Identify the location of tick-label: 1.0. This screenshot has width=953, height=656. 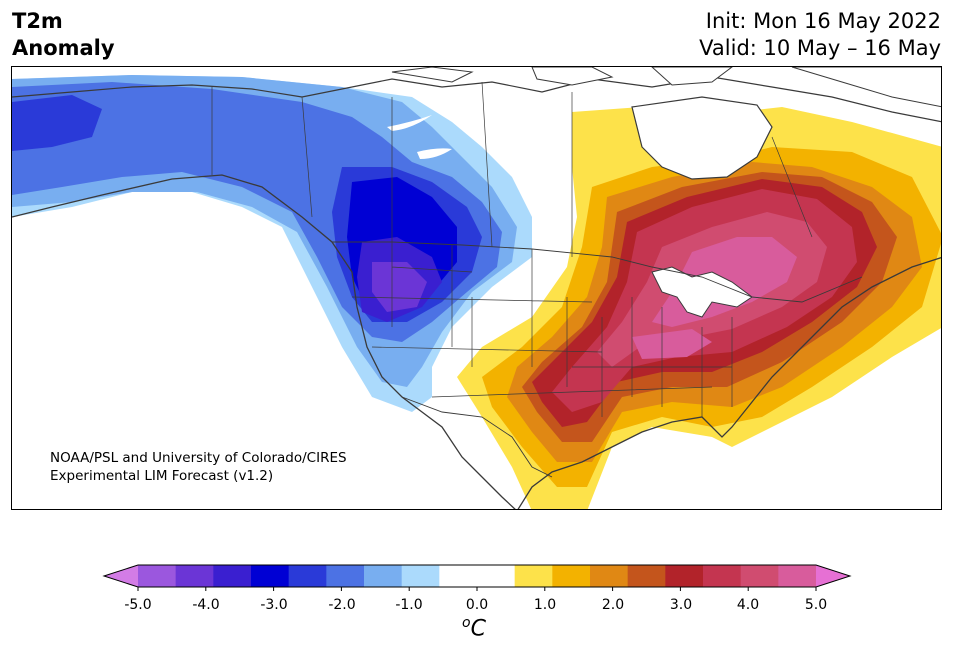
(545, 605).